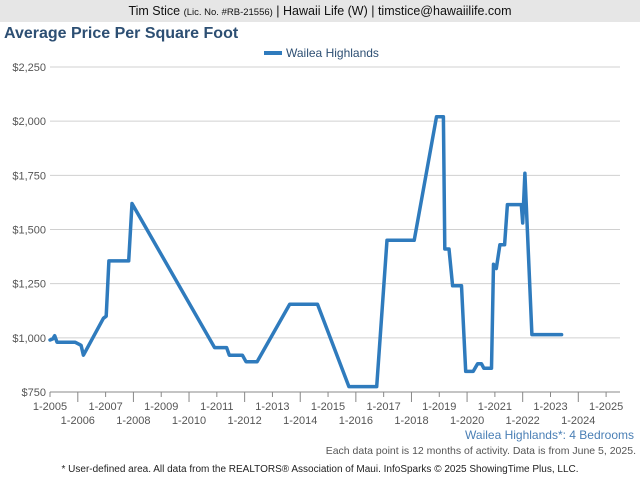 This screenshot has height=480, width=640. I want to click on y-tick-label: $1,250, so click(29, 285).